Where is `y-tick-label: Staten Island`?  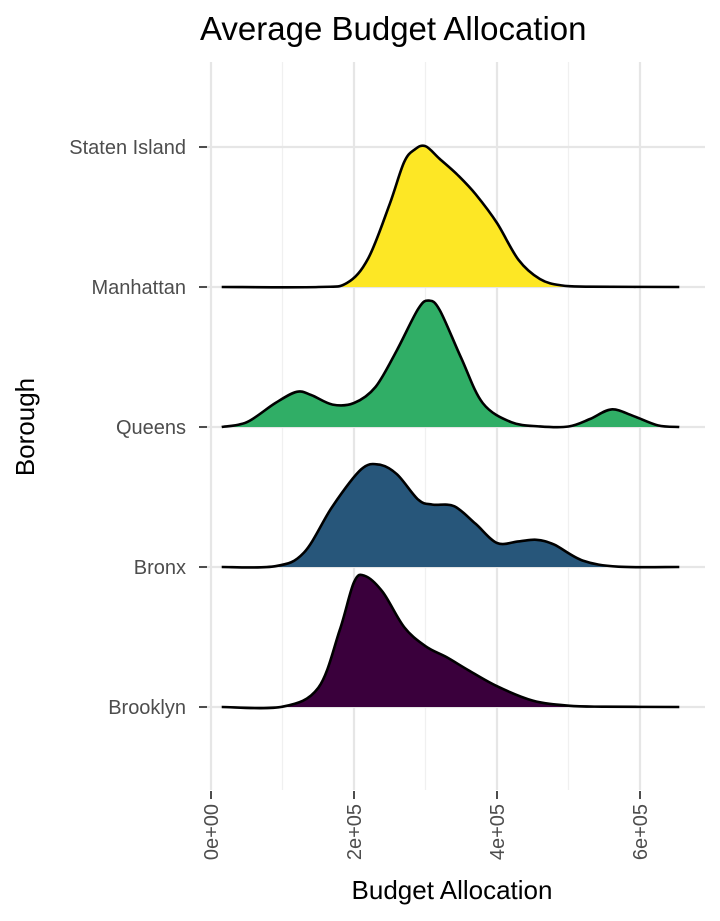 y-tick-label: Staten Island is located at coordinates (127, 148).